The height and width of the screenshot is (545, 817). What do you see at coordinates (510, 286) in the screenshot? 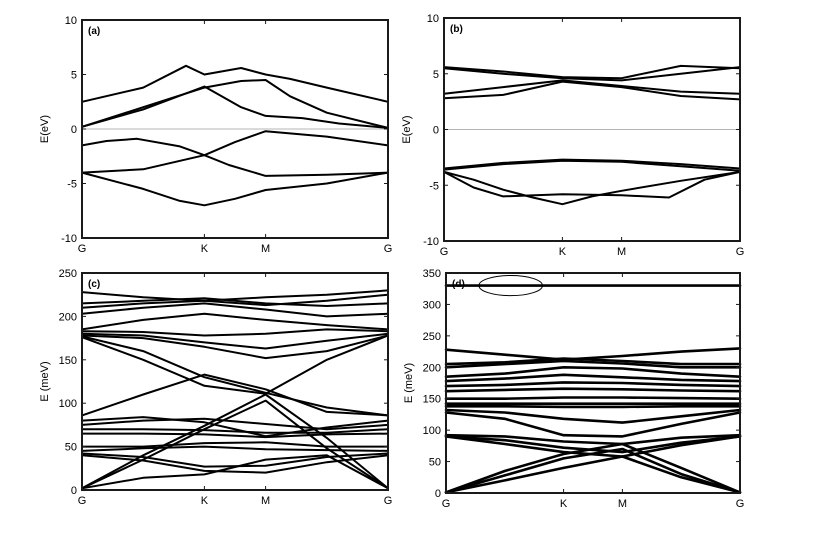
I see `highlight-ellipse` at bounding box center [510, 286].